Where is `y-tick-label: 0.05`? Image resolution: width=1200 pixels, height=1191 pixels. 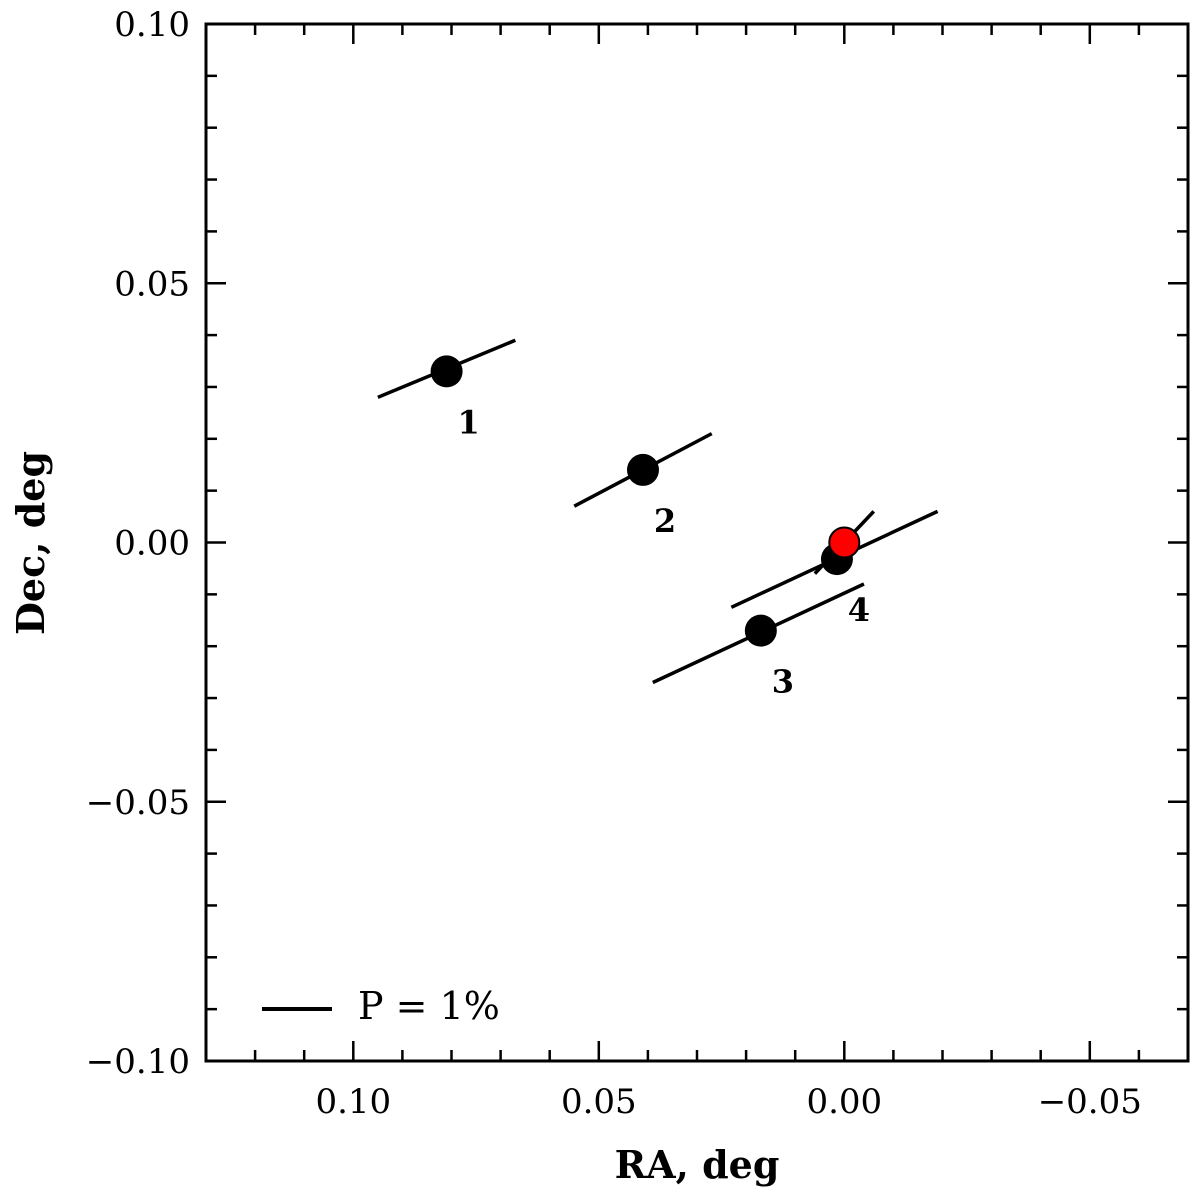 y-tick-label: 0.05 is located at coordinates (152, 284).